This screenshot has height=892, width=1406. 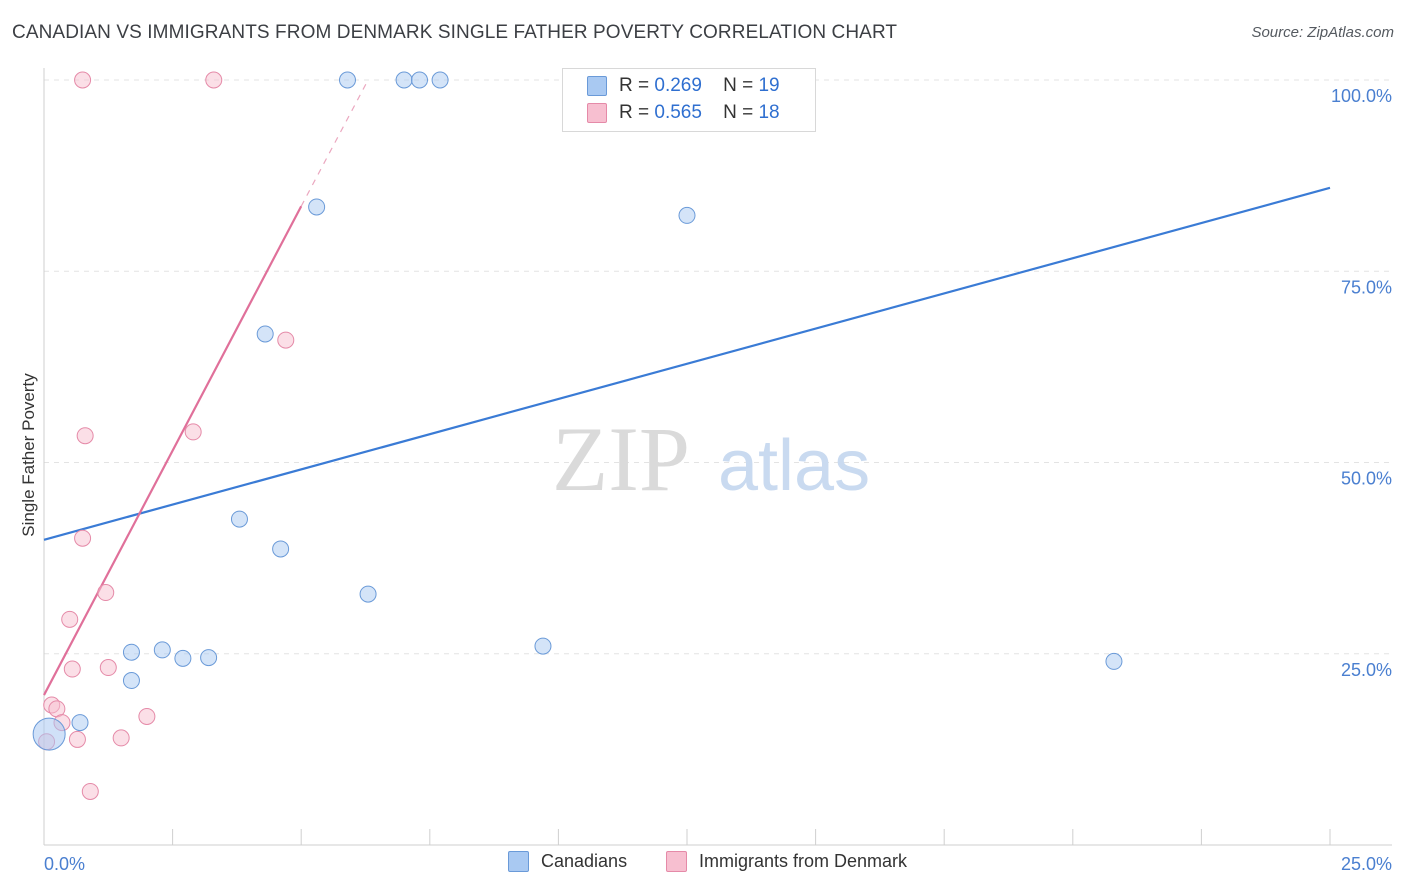 What do you see at coordinates (584, 861) in the screenshot?
I see `legend-label-canadians: Canadians` at bounding box center [584, 861].